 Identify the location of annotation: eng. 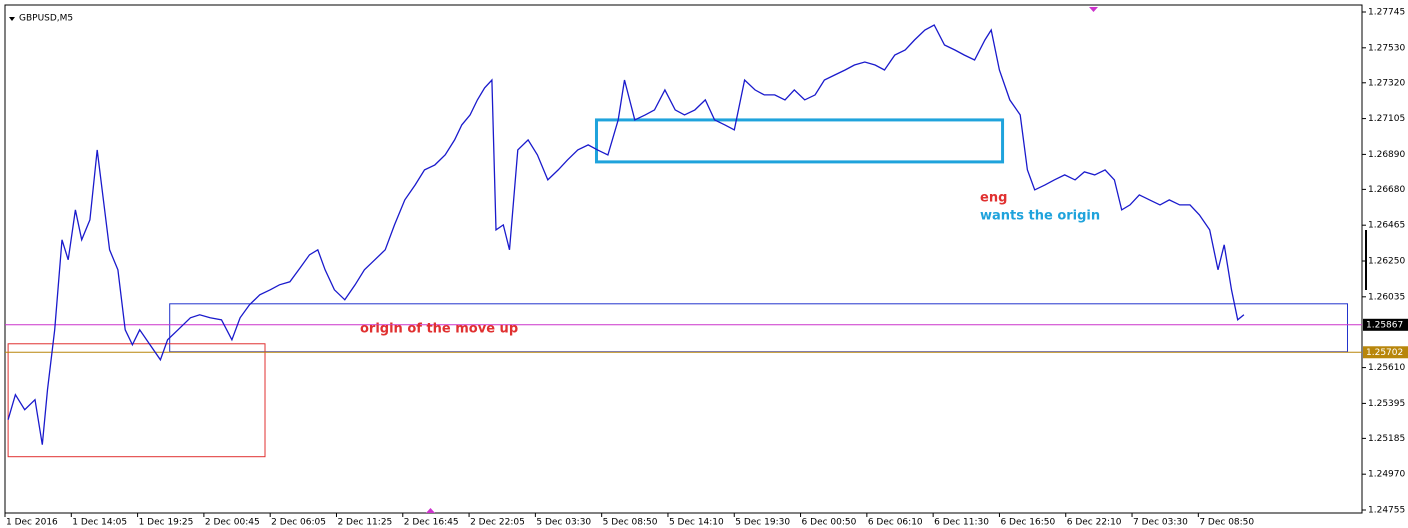
(993, 198).